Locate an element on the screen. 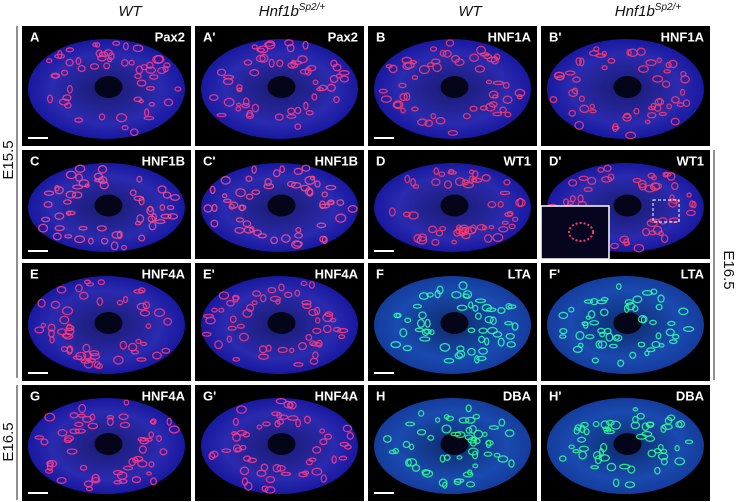  row-label: E16.5 is located at coordinates (8, 441).